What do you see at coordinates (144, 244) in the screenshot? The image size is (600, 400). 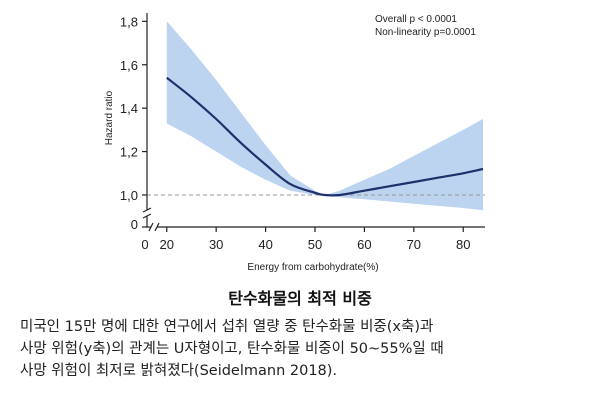 I see `x-origin-label: 0` at bounding box center [144, 244].